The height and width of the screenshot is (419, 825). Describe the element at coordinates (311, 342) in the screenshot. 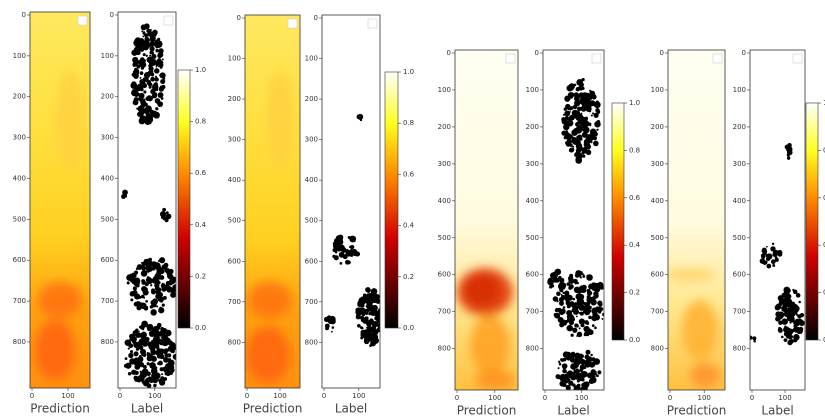

I see `y-tick-label: 800` at that location.